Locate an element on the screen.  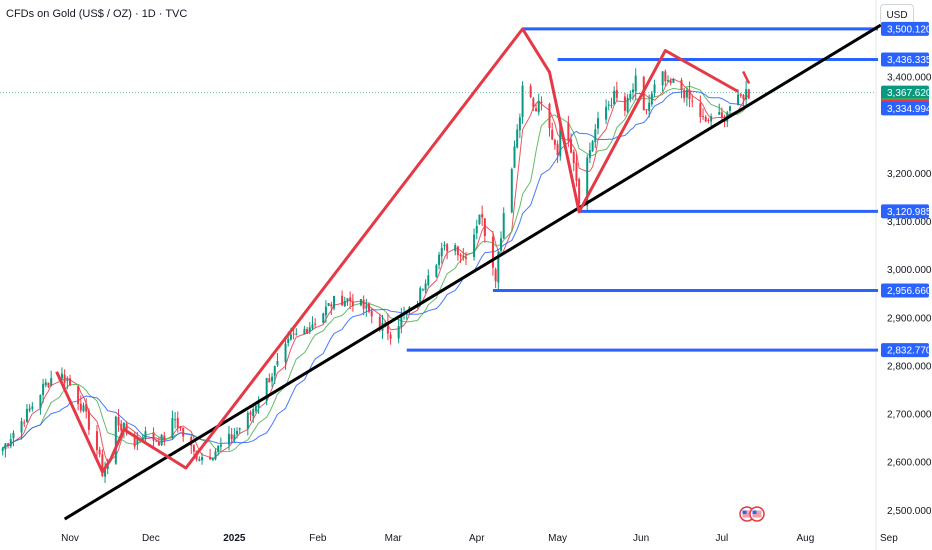
price-tick-label: 2,600.000 is located at coordinates (909, 463).